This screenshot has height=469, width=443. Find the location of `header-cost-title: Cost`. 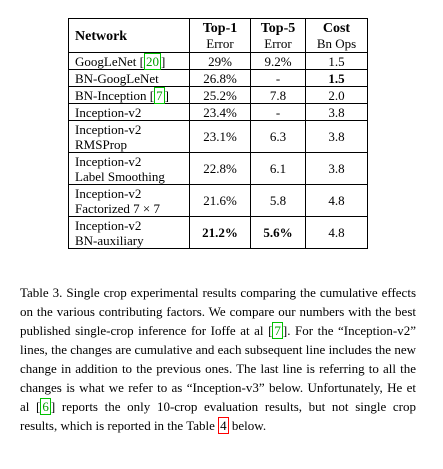

header-cost-title: Cost is located at coordinates (336, 28).